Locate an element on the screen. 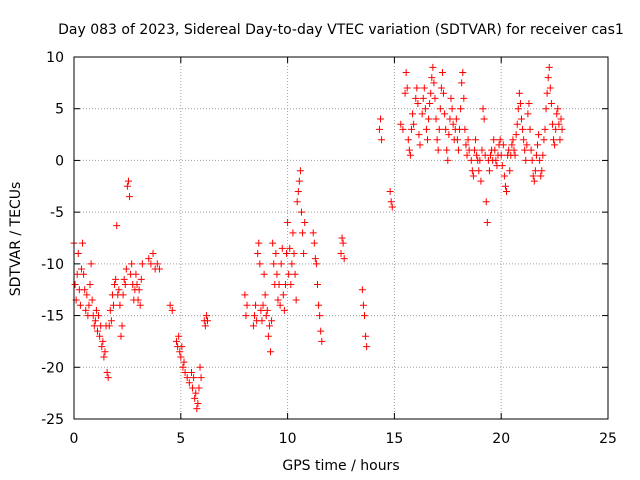 This screenshot has height=480, width=640. y-tick-label: -15 is located at coordinates (52, 317).